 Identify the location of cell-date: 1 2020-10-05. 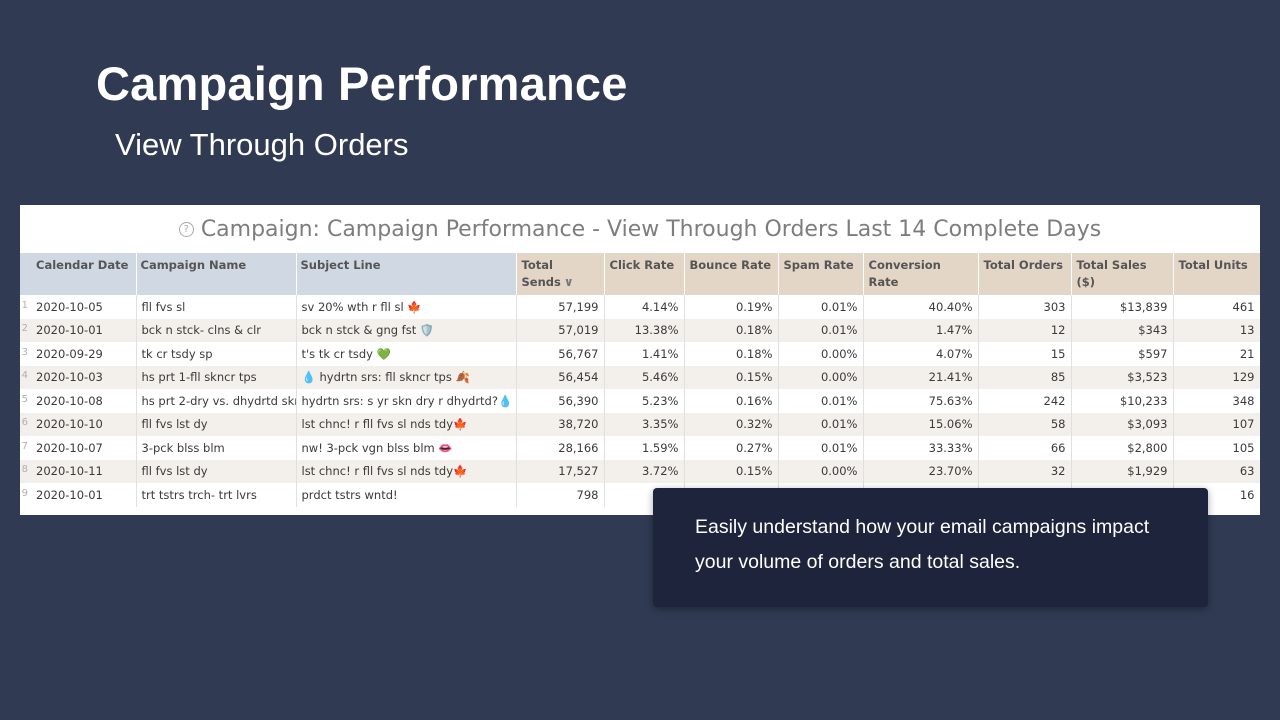
(78, 307).